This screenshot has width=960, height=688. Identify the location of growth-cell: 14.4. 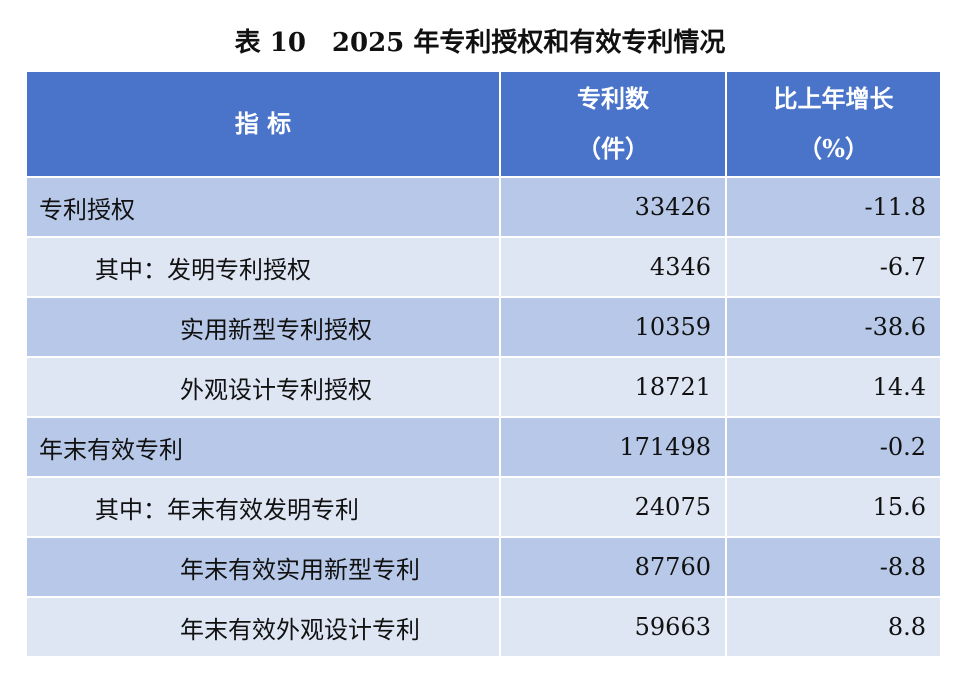
(833, 387).